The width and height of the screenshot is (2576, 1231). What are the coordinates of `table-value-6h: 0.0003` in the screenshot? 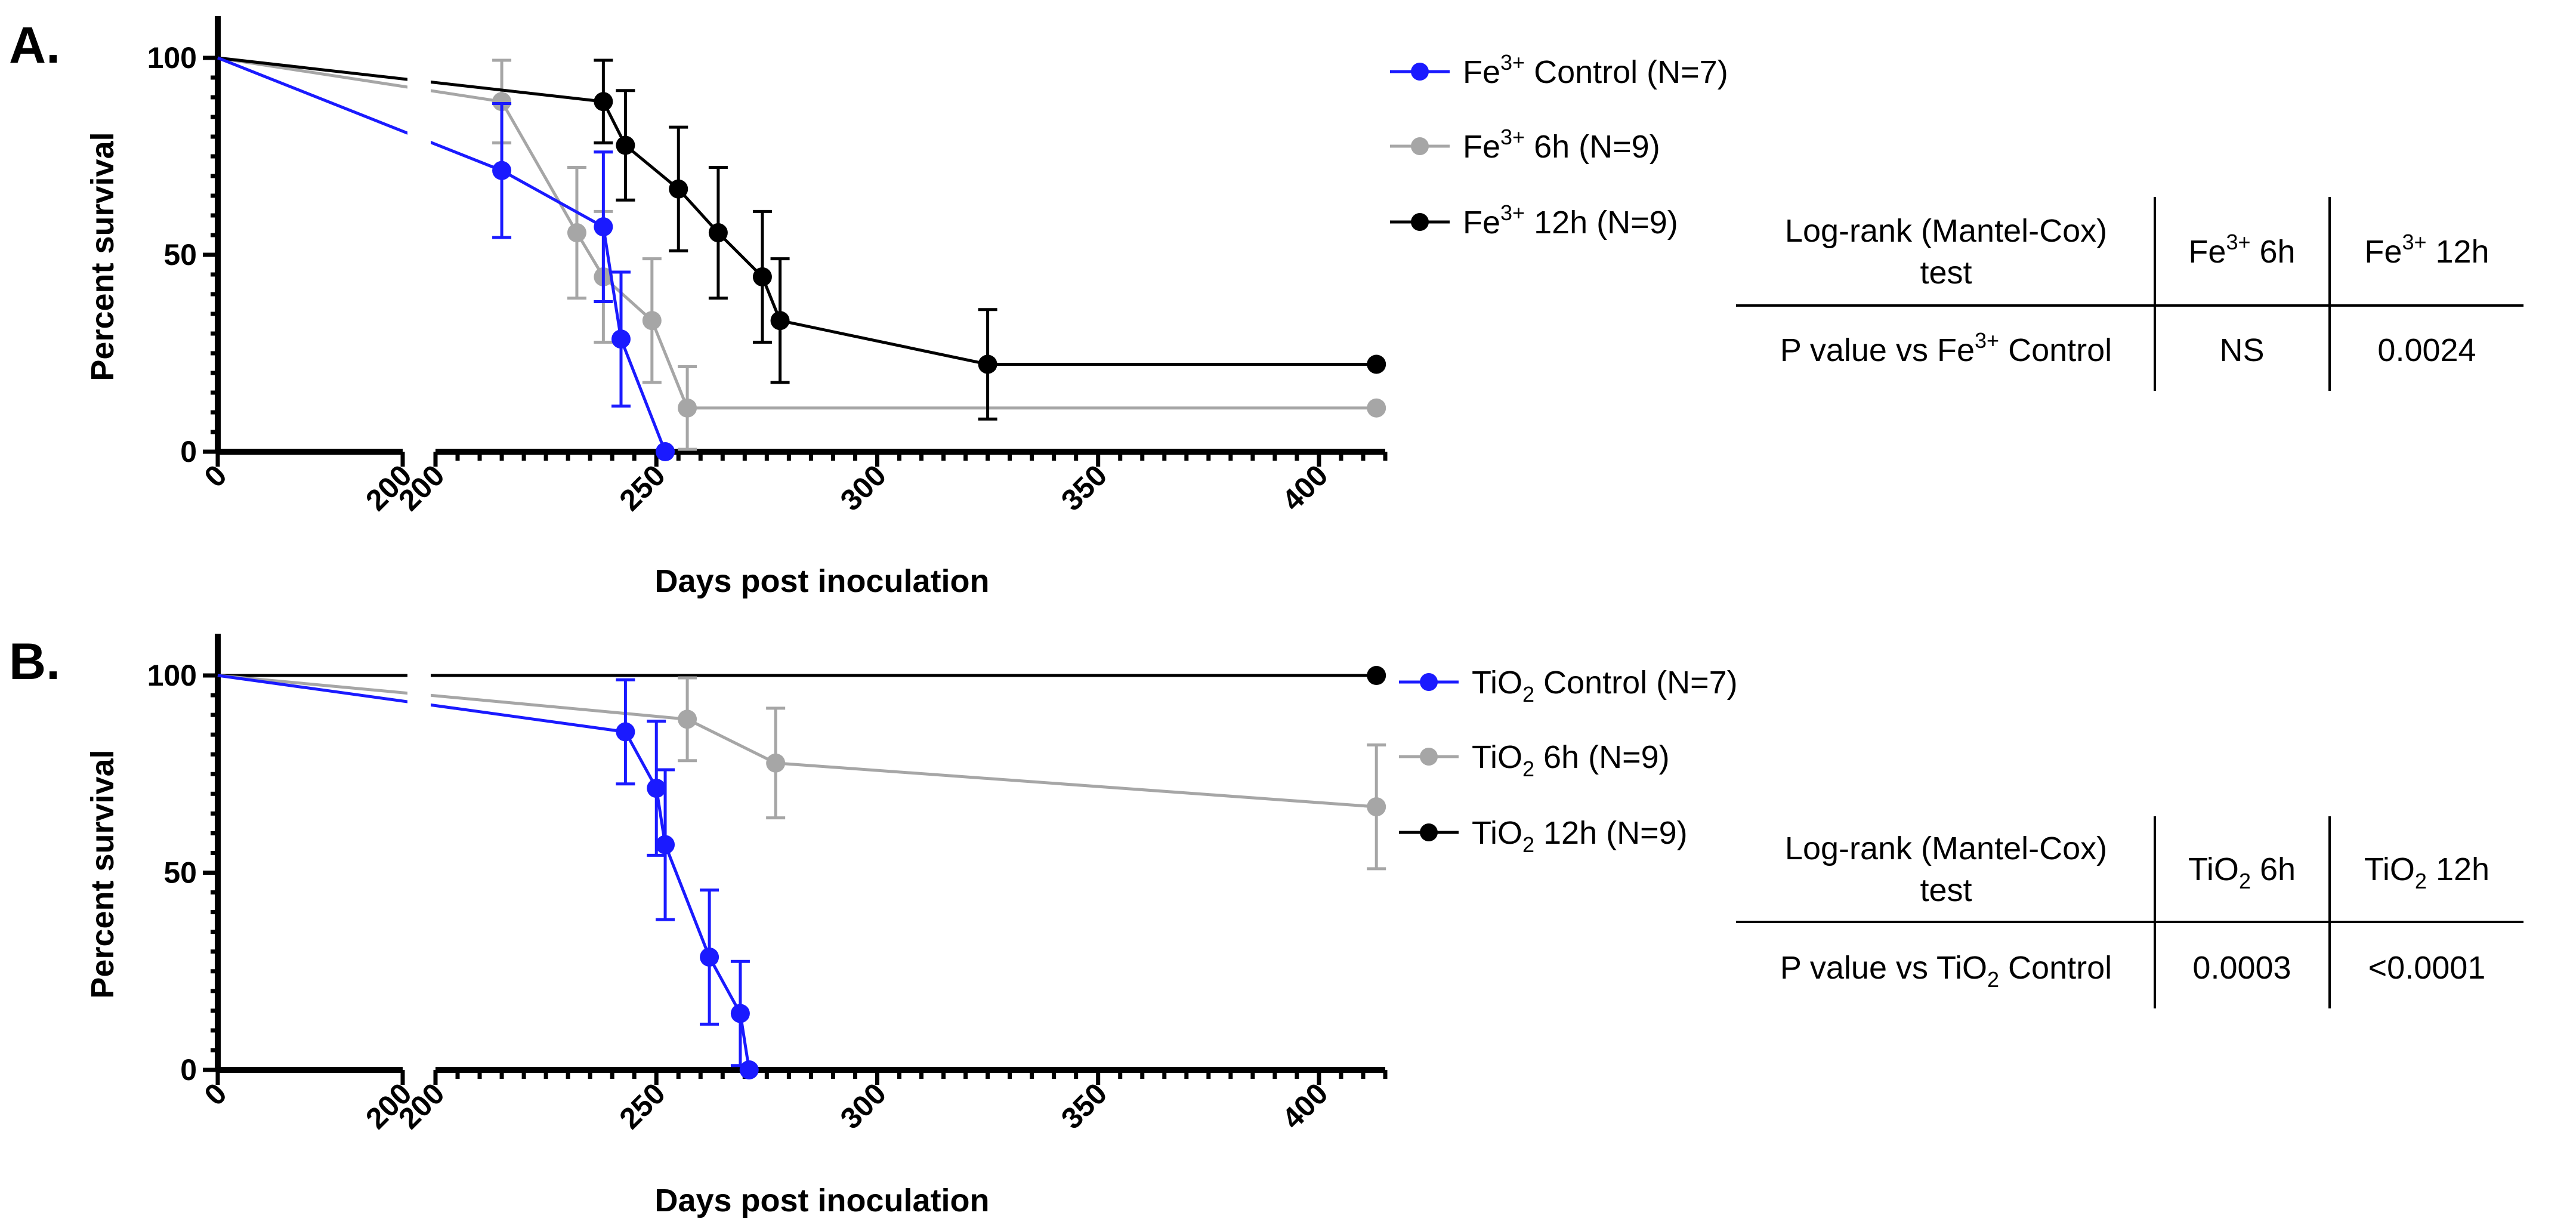 It's located at (2241, 968).